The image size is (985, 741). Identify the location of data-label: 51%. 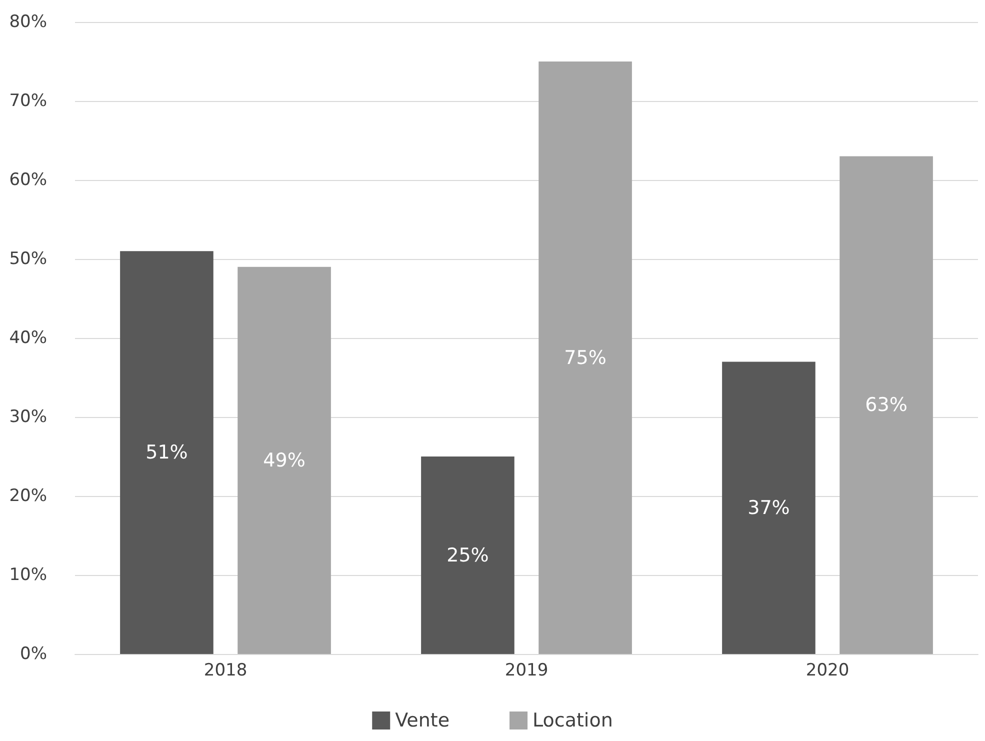
(167, 453).